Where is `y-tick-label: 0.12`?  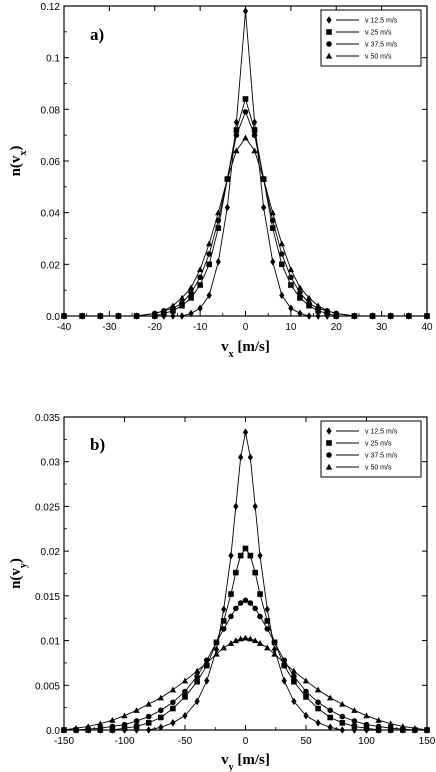 y-tick-label: 0.12 is located at coordinates (51, 7).